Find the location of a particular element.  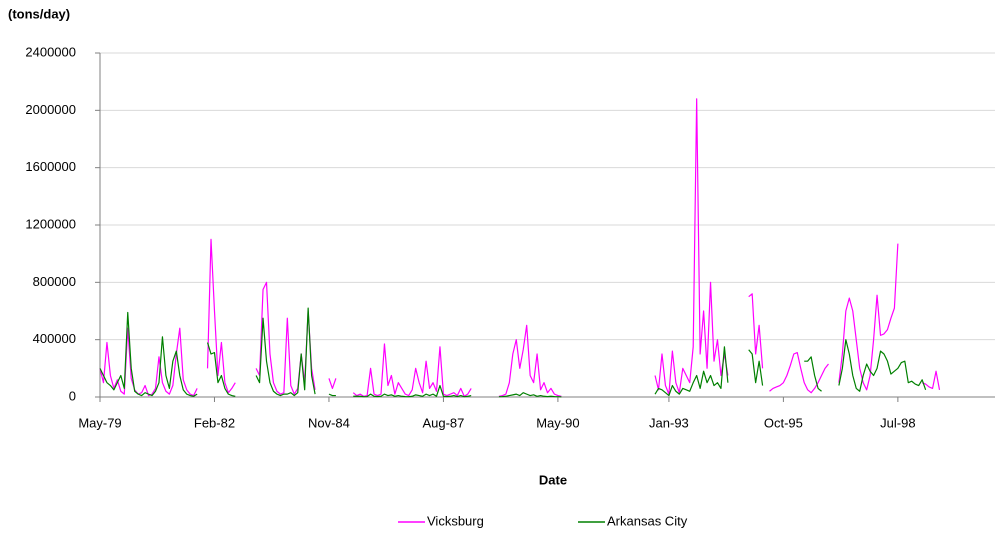

series-line is located at coordinates (513, 352).